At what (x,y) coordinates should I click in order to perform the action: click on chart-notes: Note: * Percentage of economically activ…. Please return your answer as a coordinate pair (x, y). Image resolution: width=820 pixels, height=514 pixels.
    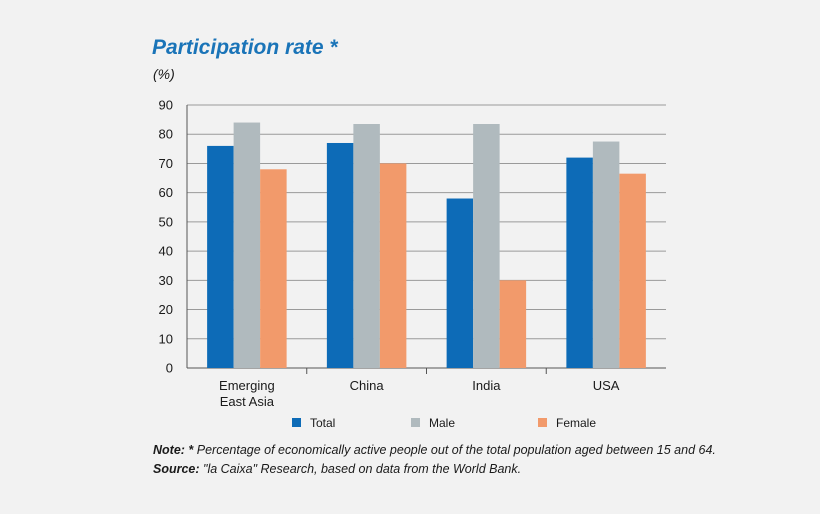
    Looking at the image, I should click on (473, 460).